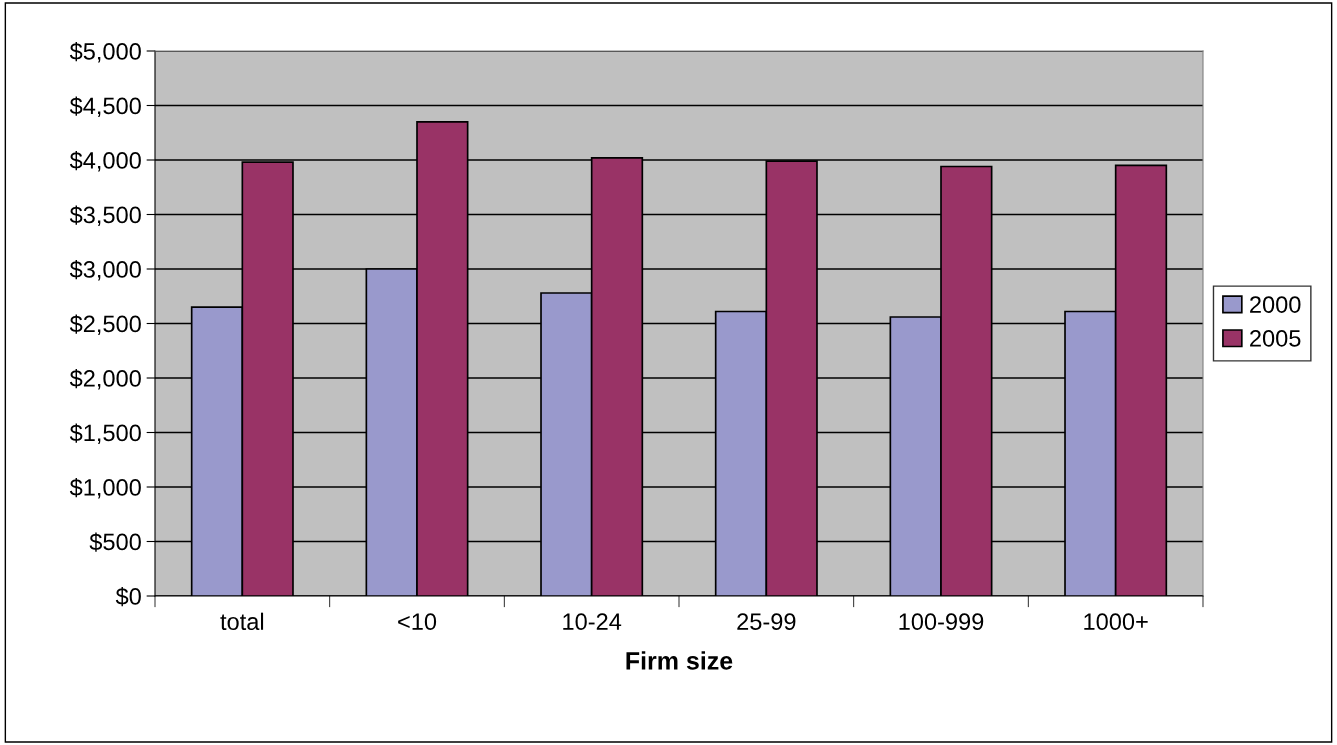 The image size is (1337, 745). I want to click on x-tick-label: 100-999, so click(941, 622).